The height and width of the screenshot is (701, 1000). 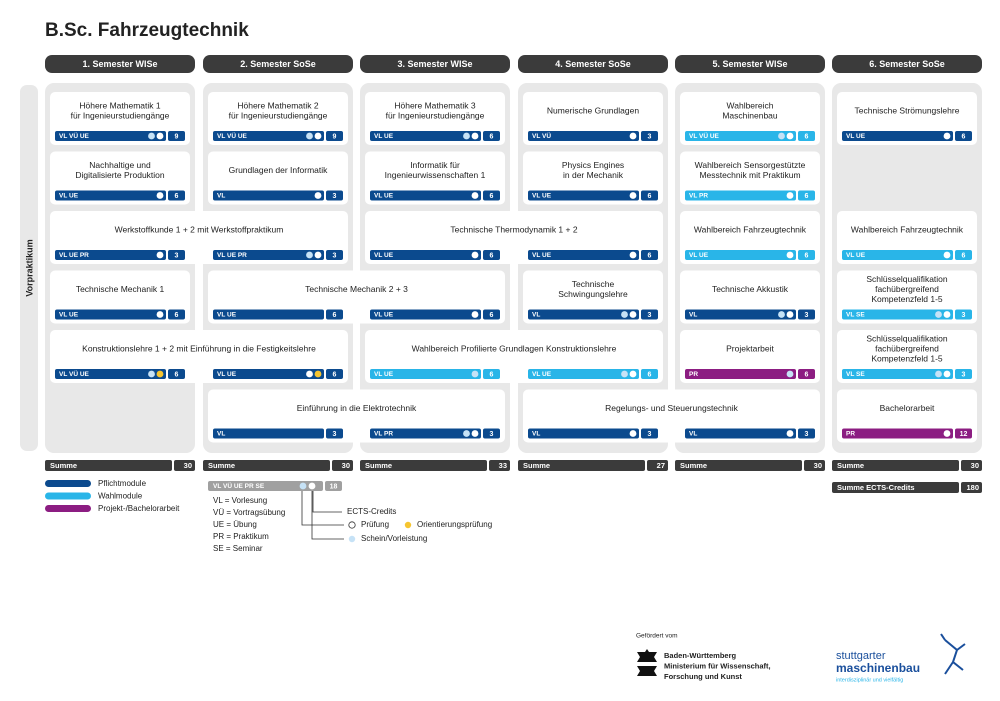 What do you see at coordinates (423, 465) in the screenshot?
I see `sum-bar` at bounding box center [423, 465].